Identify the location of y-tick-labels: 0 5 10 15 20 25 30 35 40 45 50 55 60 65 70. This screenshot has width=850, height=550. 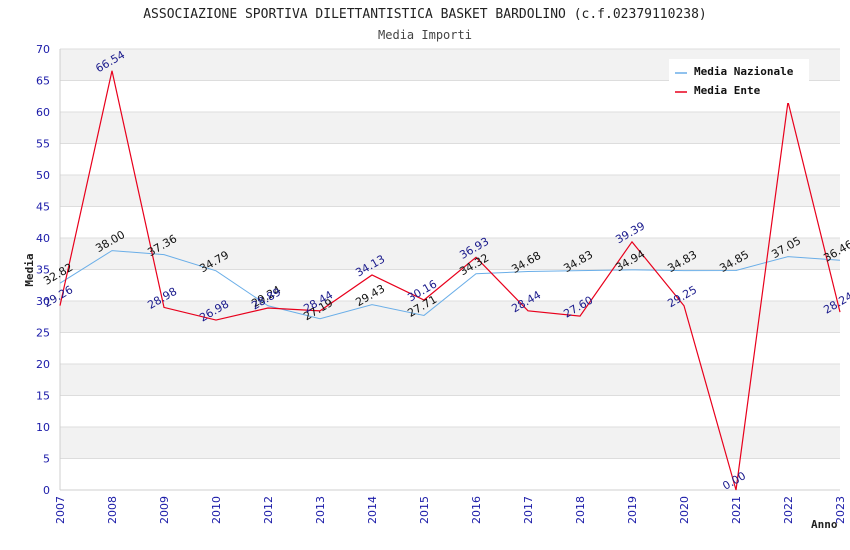
(43, 270).